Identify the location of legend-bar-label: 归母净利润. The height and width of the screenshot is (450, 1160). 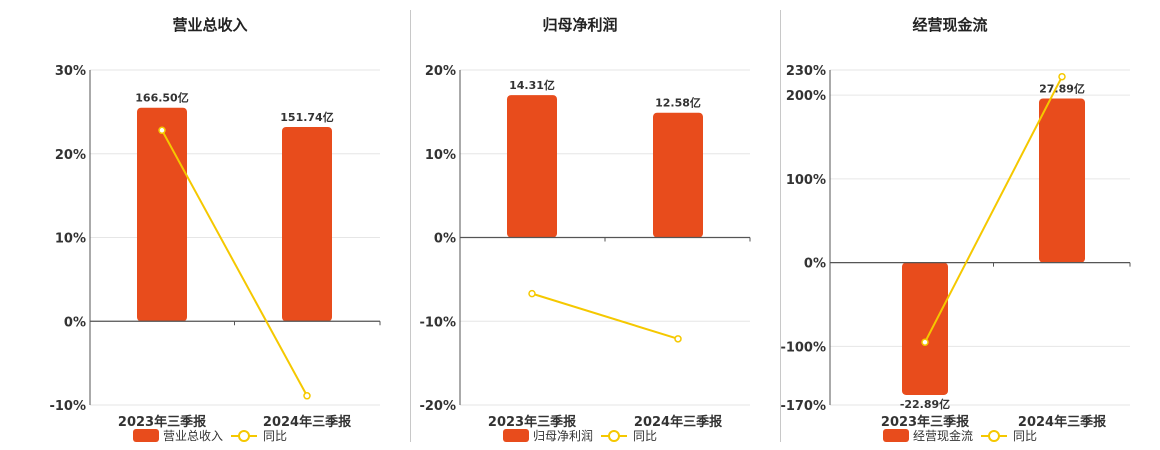
(563, 436).